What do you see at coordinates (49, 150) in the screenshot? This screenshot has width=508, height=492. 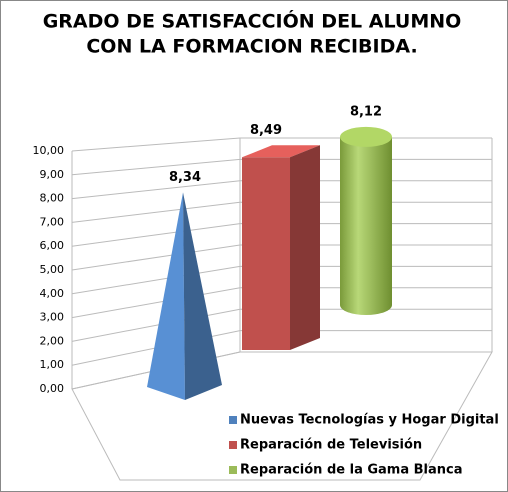 I see `y-tick-label: 10,00` at bounding box center [49, 150].